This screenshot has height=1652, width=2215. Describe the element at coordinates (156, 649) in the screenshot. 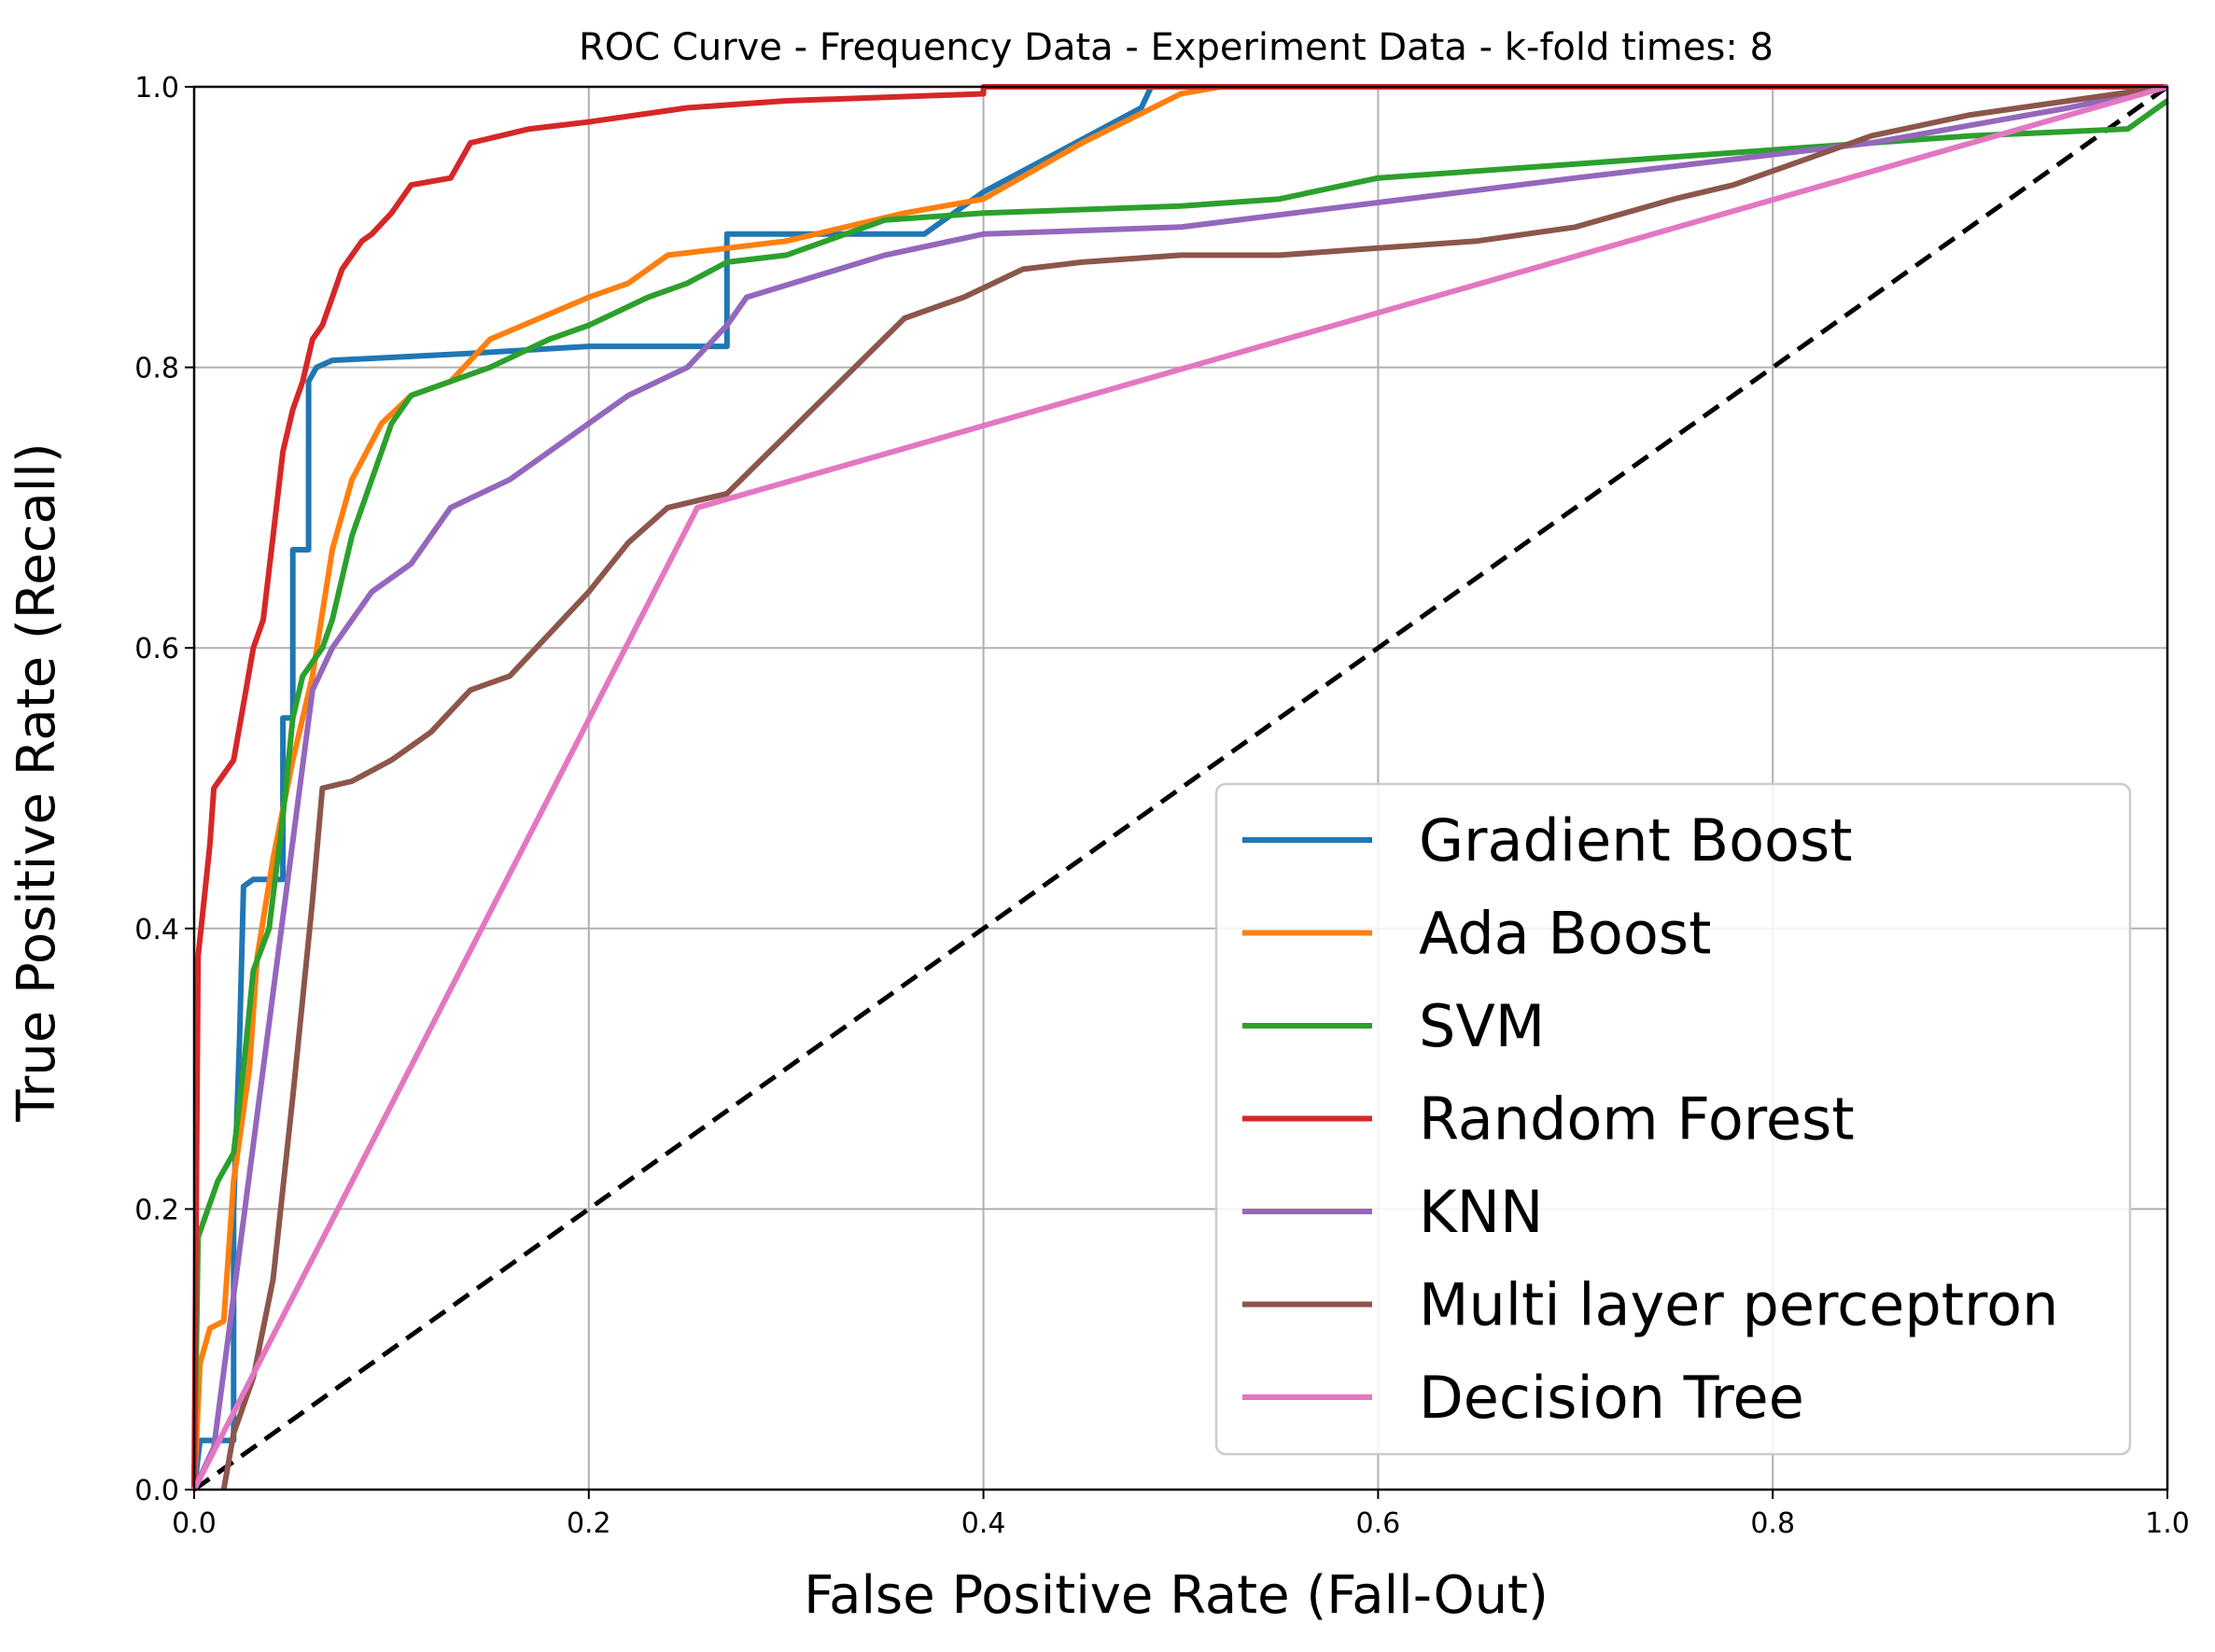

I see `y-tick-label: 0.6` at that location.